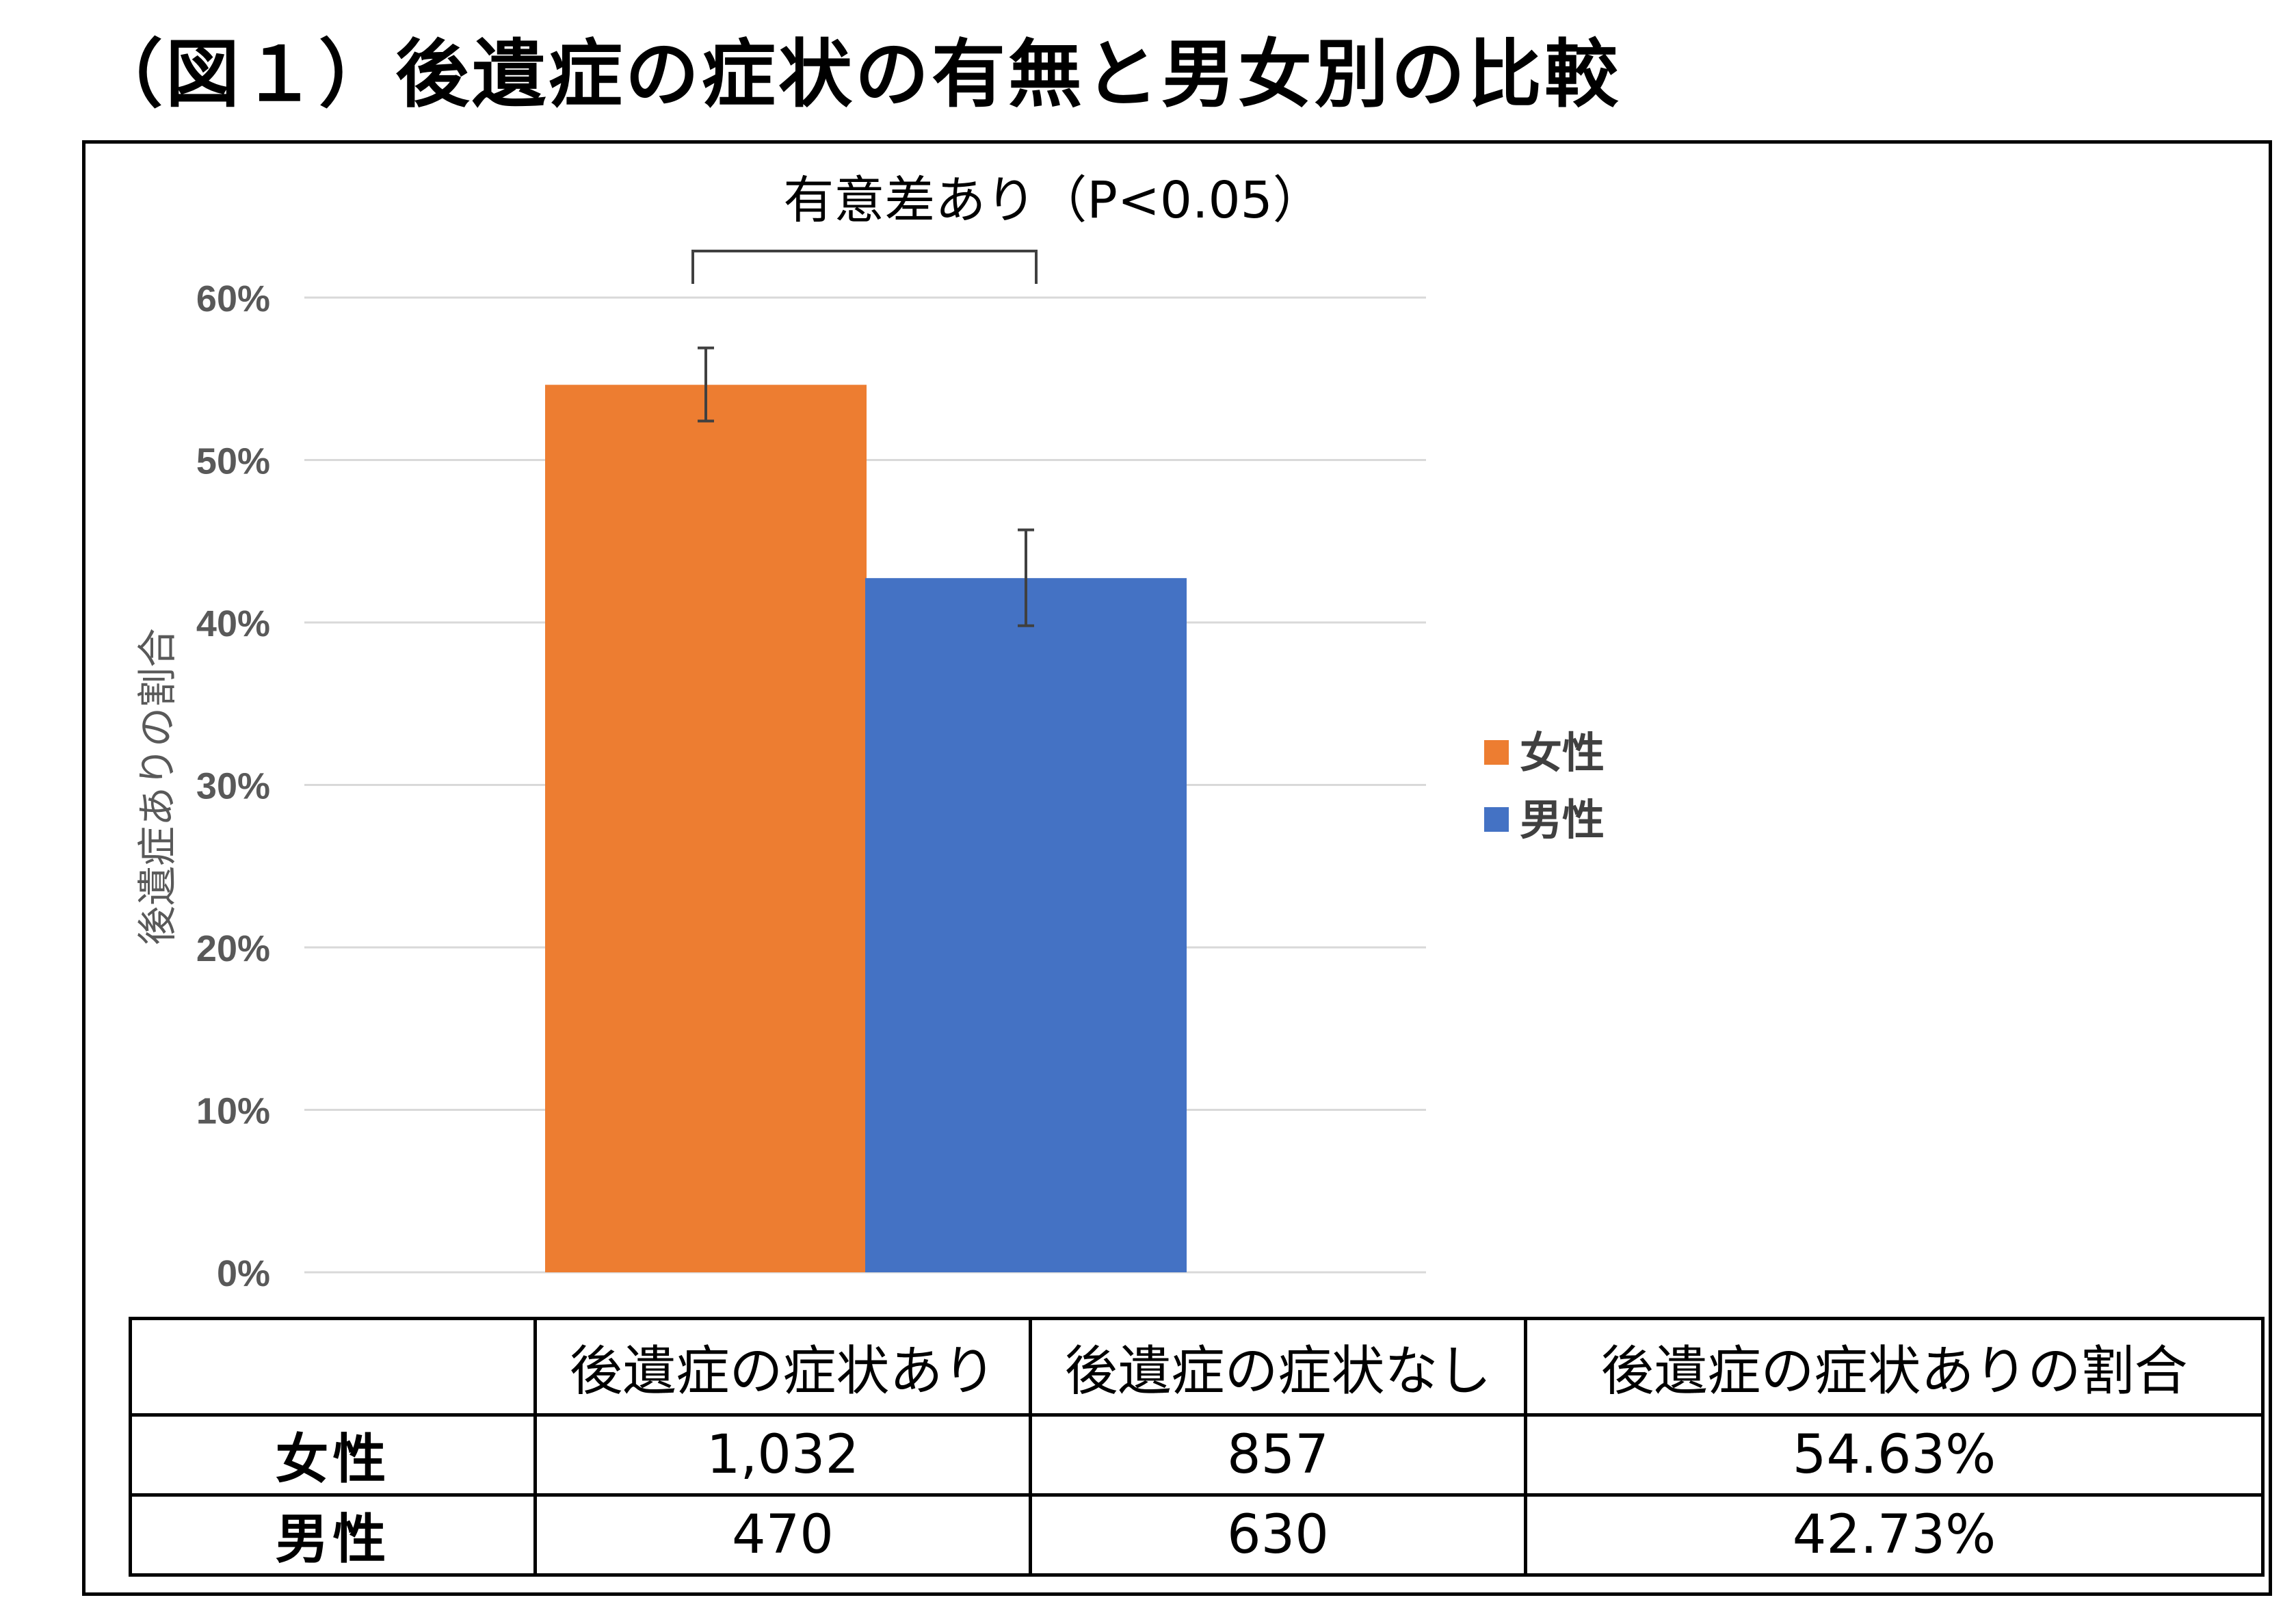 This screenshot has width=2296, height=1615. I want to click on y-tick-label: 10%, so click(233, 1111).